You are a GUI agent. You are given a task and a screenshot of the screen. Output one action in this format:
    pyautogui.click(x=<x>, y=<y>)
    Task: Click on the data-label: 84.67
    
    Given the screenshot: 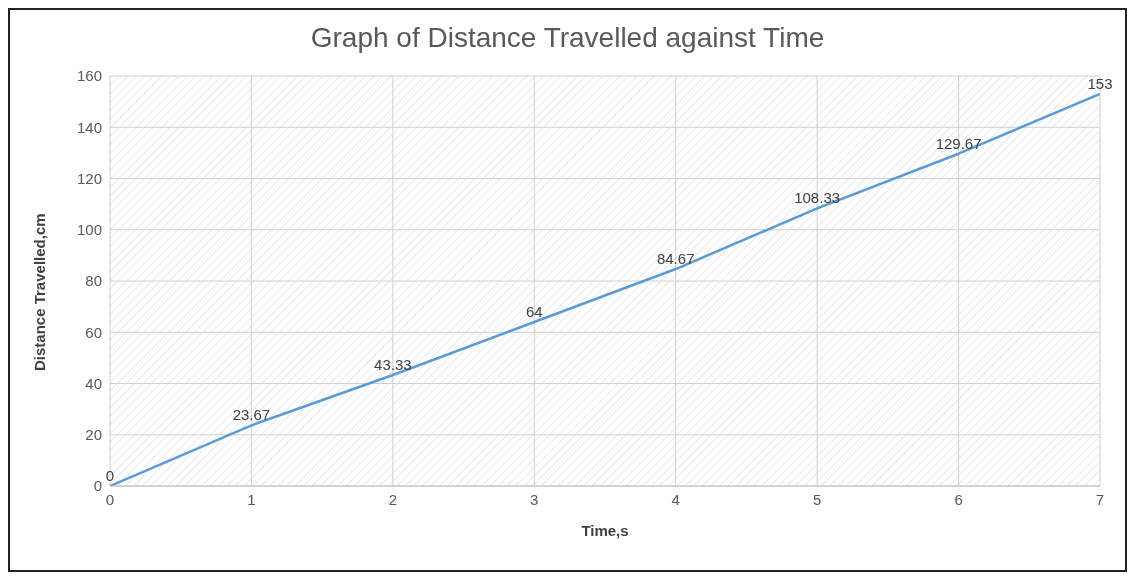 What is the action you would take?
    pyautogui.click(x=675, y=259)
    